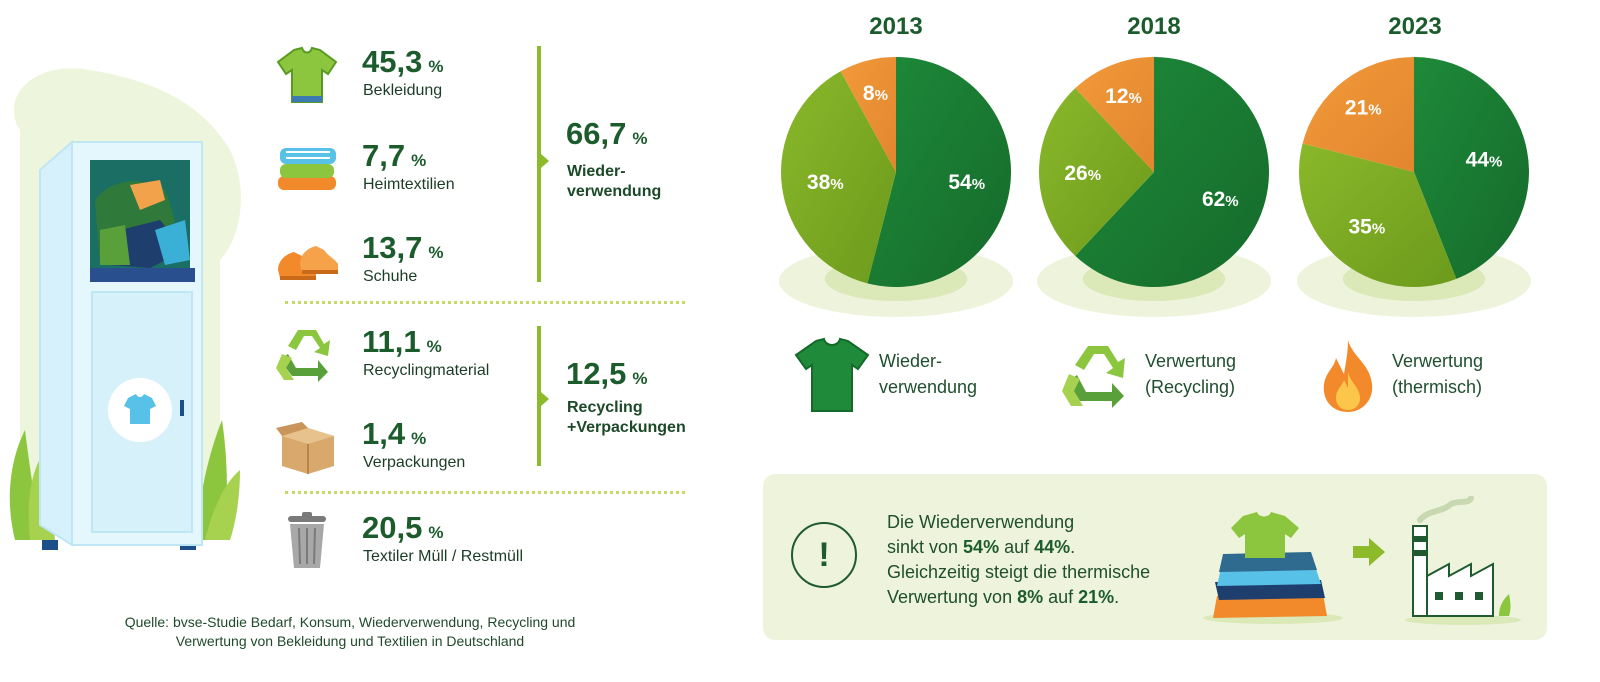 The image size is (1600, 682). I want to click on category-verpackungen: 1,4% Verpackungen, so click(402, 454).